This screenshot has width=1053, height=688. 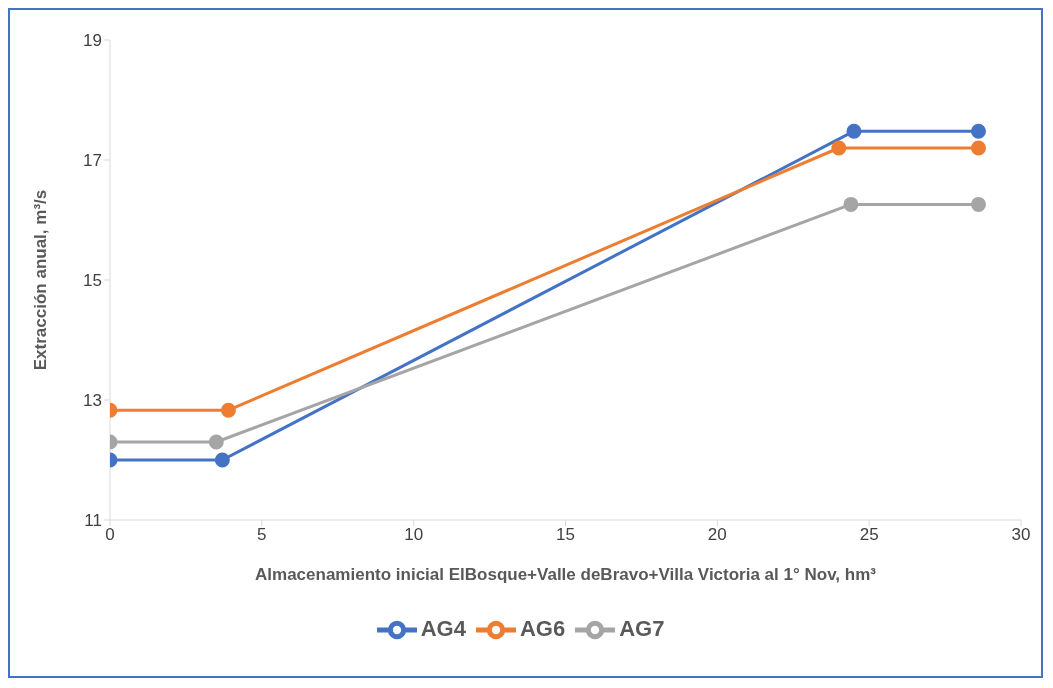 What do you see at coordinates (262, 535) in the screenshot?
I see `x-tick-label: 5` at bounding box center [262, 535].